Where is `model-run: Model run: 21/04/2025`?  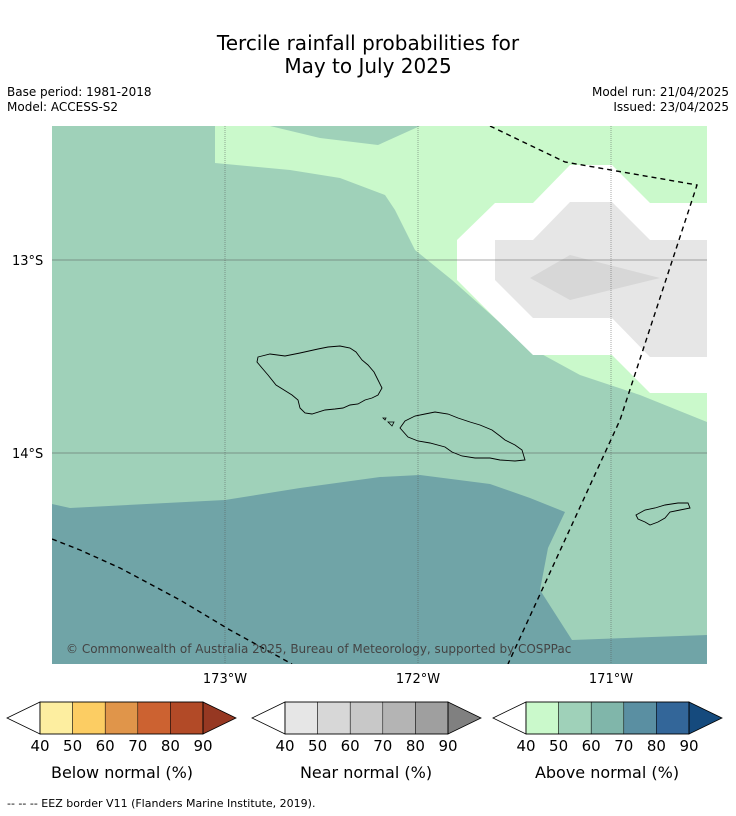 model-run: Model run: 21/04/2025 is located at coordinates (660, 92).